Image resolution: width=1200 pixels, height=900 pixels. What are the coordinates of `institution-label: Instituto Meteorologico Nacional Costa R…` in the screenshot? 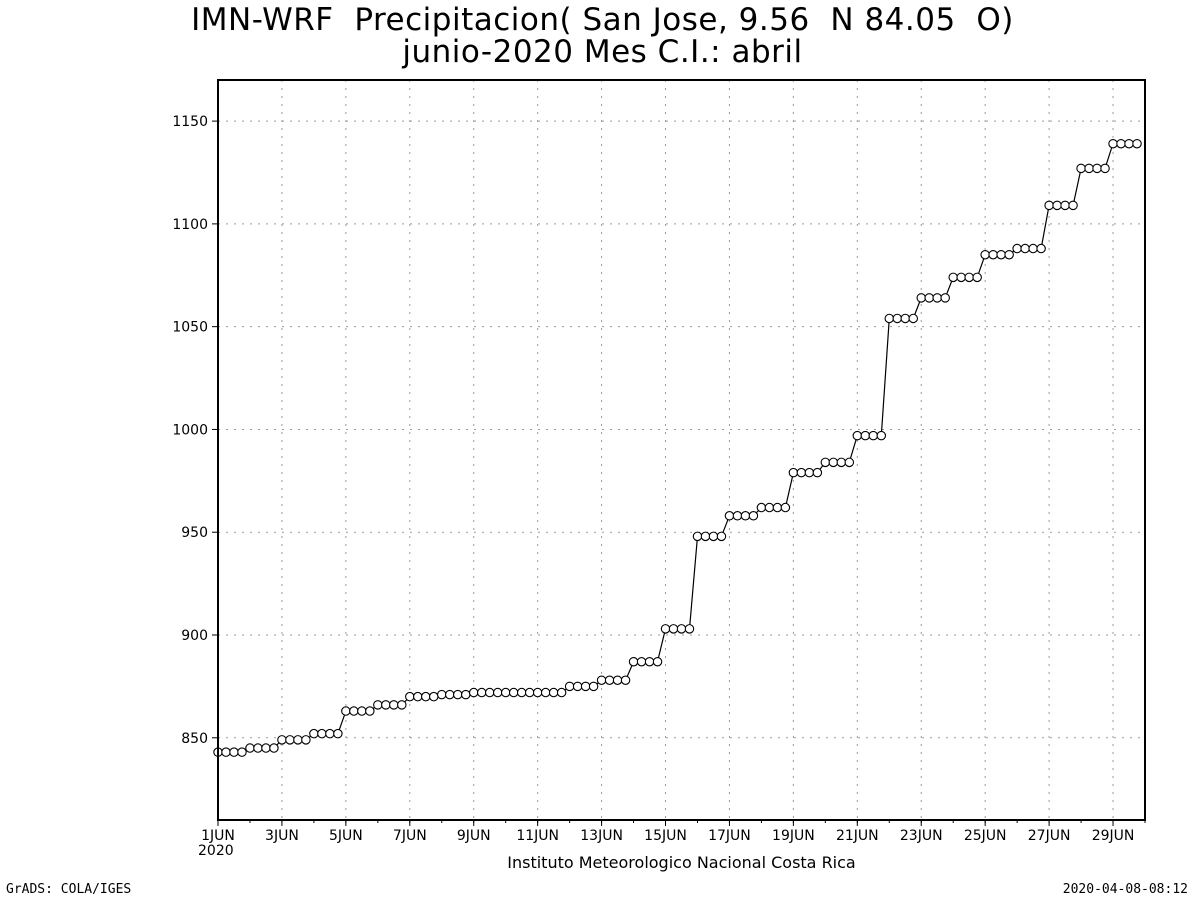 It's located at (681, 862).